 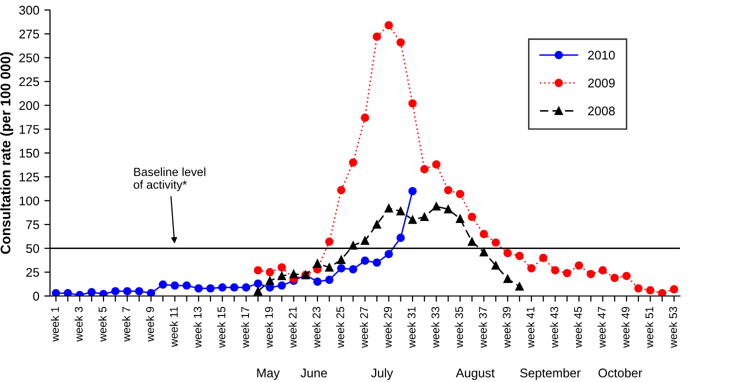 I want to click on x-tick-label: week 39, so click(x=506, y=327).